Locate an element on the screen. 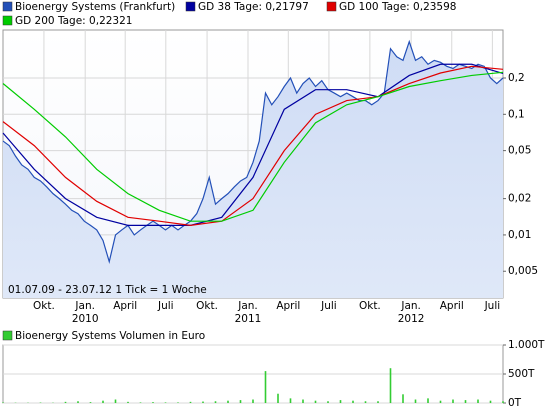 The height and width of the screenshot is (413, 545). y-tick-label: 500T is located at coordinates (521, 374).